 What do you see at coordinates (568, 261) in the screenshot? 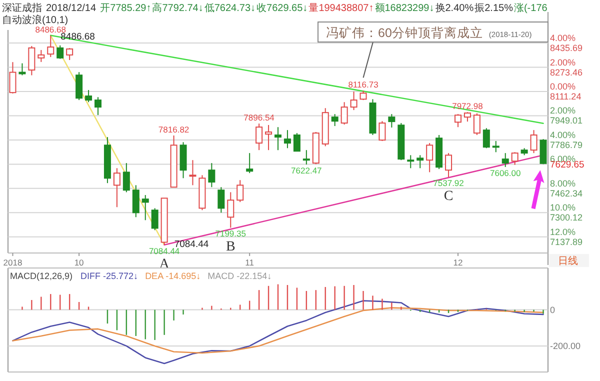
I see `text: 日线` at bounding box center [568, 261].